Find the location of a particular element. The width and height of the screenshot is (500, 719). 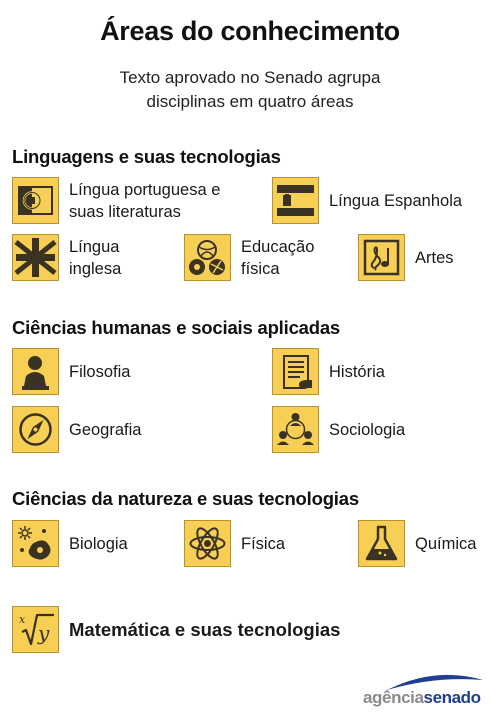

item-matematica: x y Matemática e suas tecnologias is located at coordinates (176, 629).